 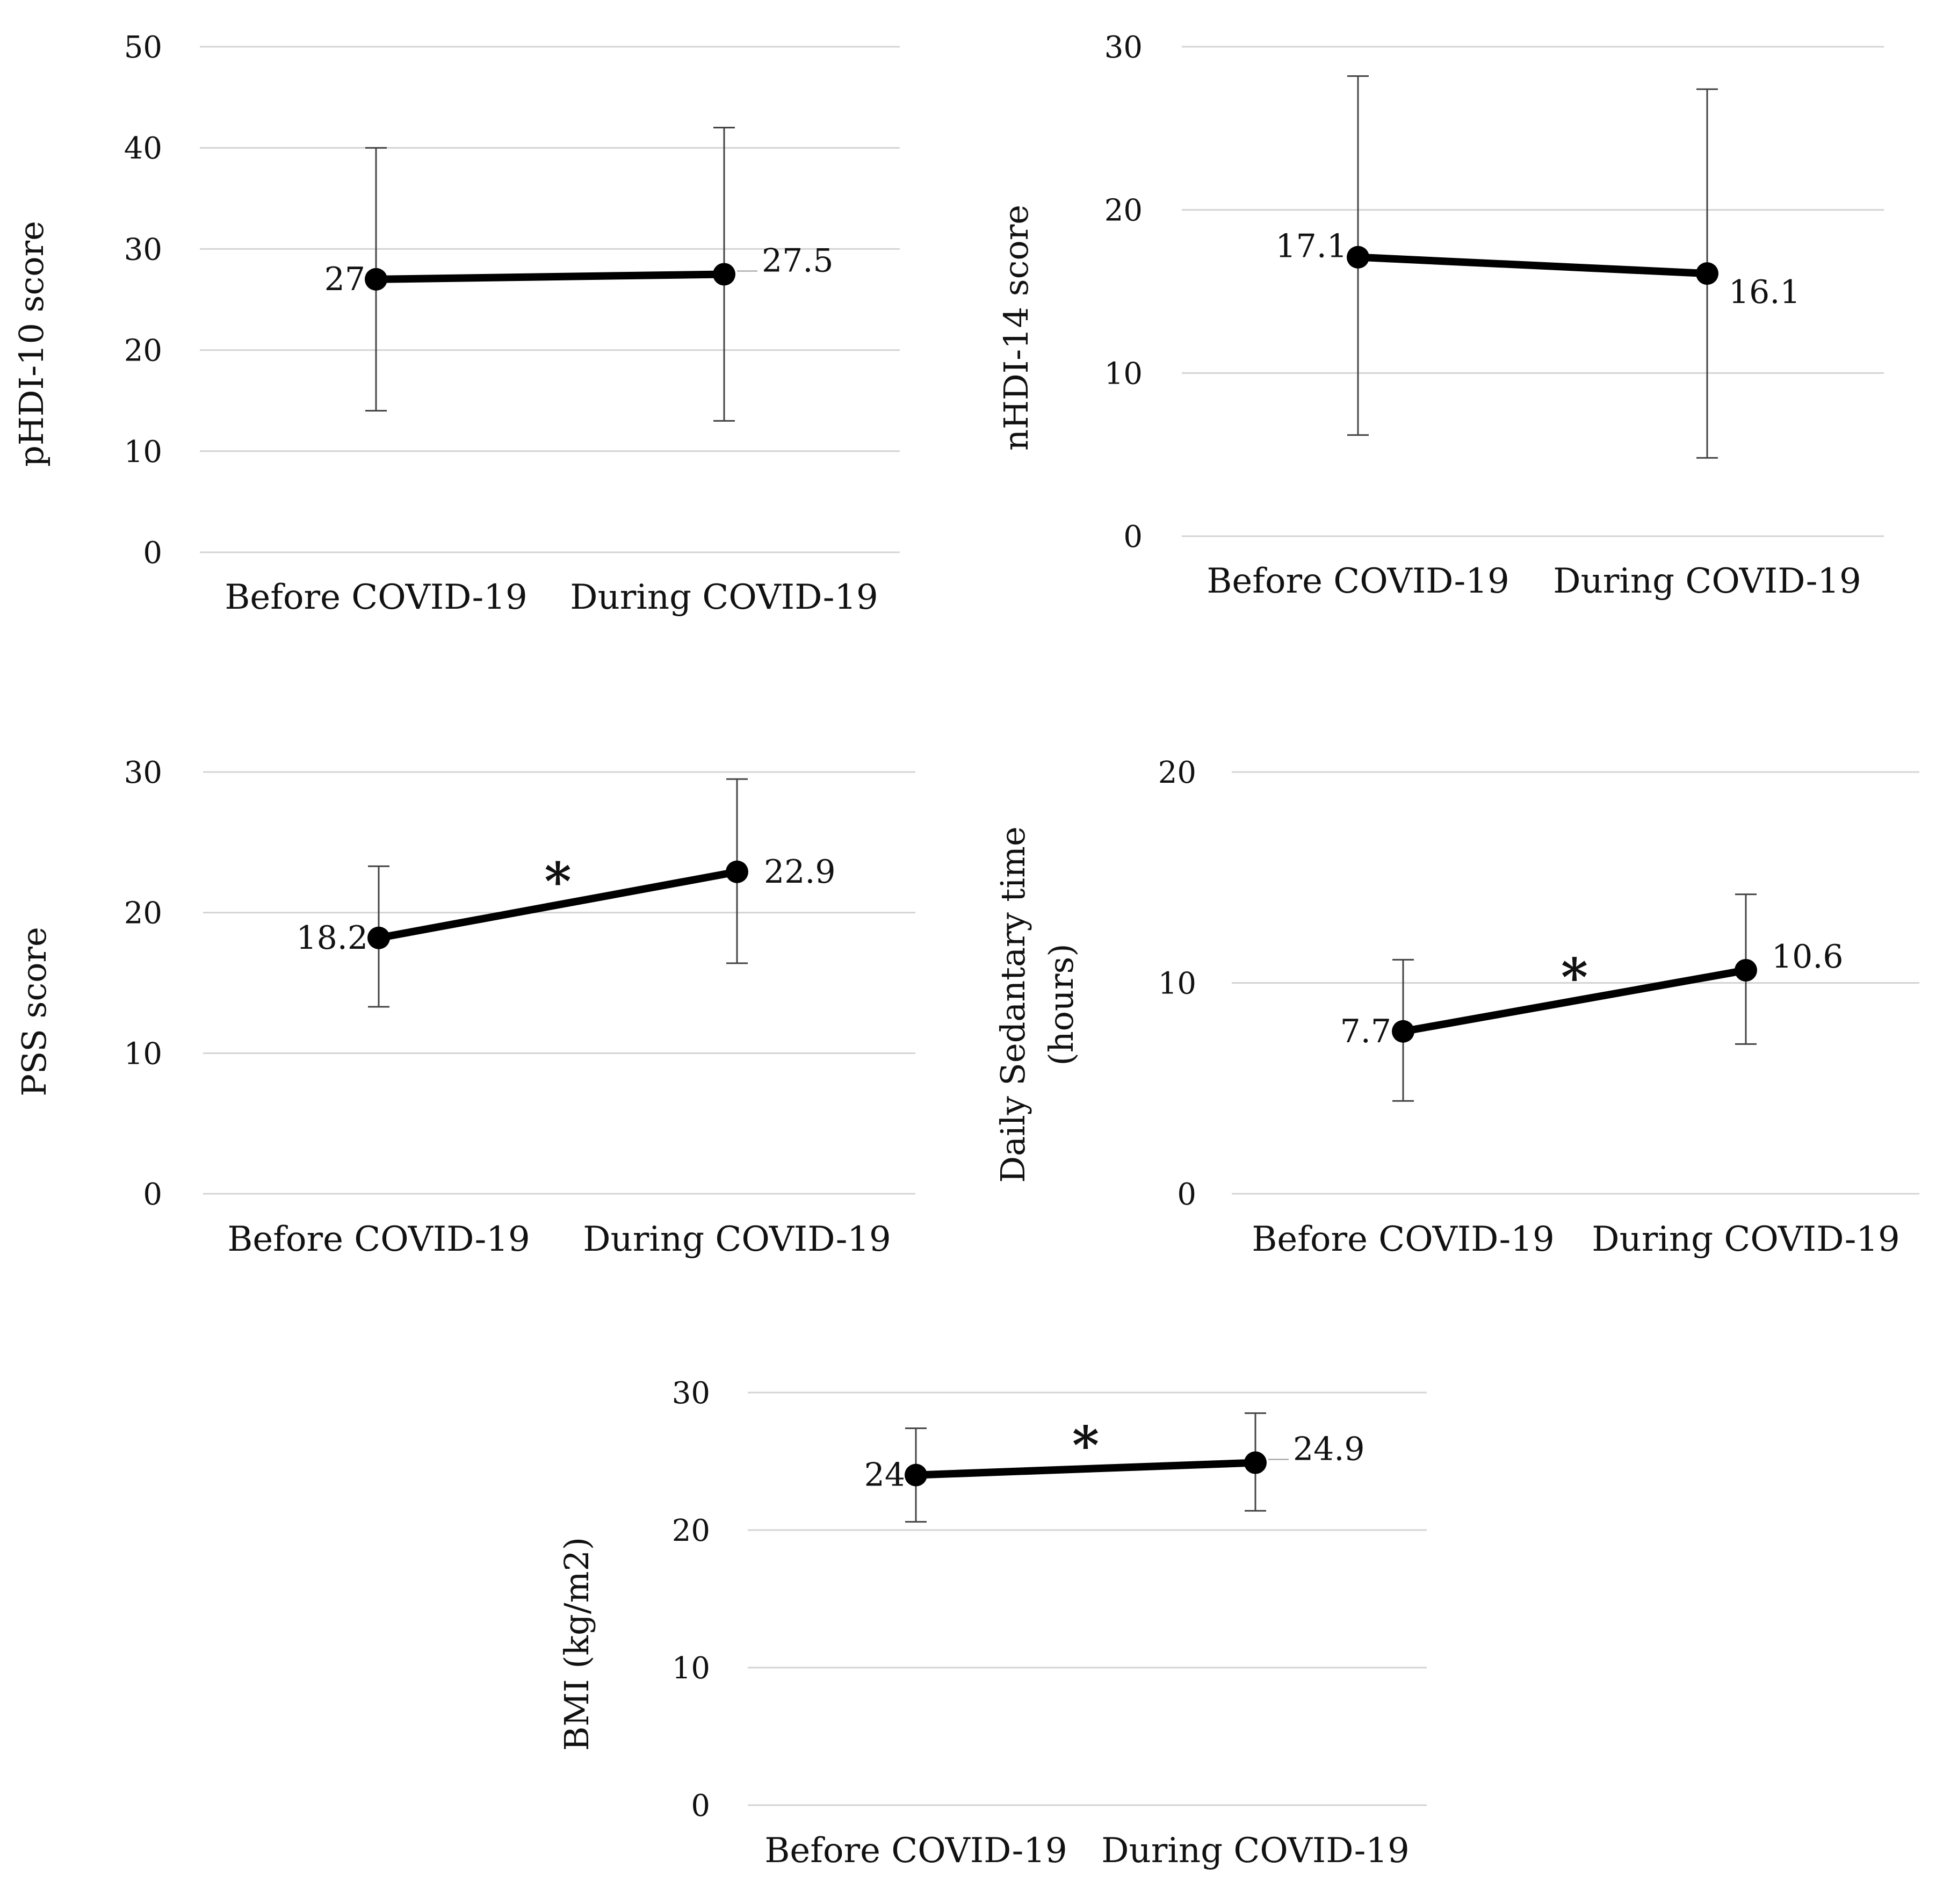 I want to click on y-axis-title: BMI (kg/m2), so click(x=576, y=1644).